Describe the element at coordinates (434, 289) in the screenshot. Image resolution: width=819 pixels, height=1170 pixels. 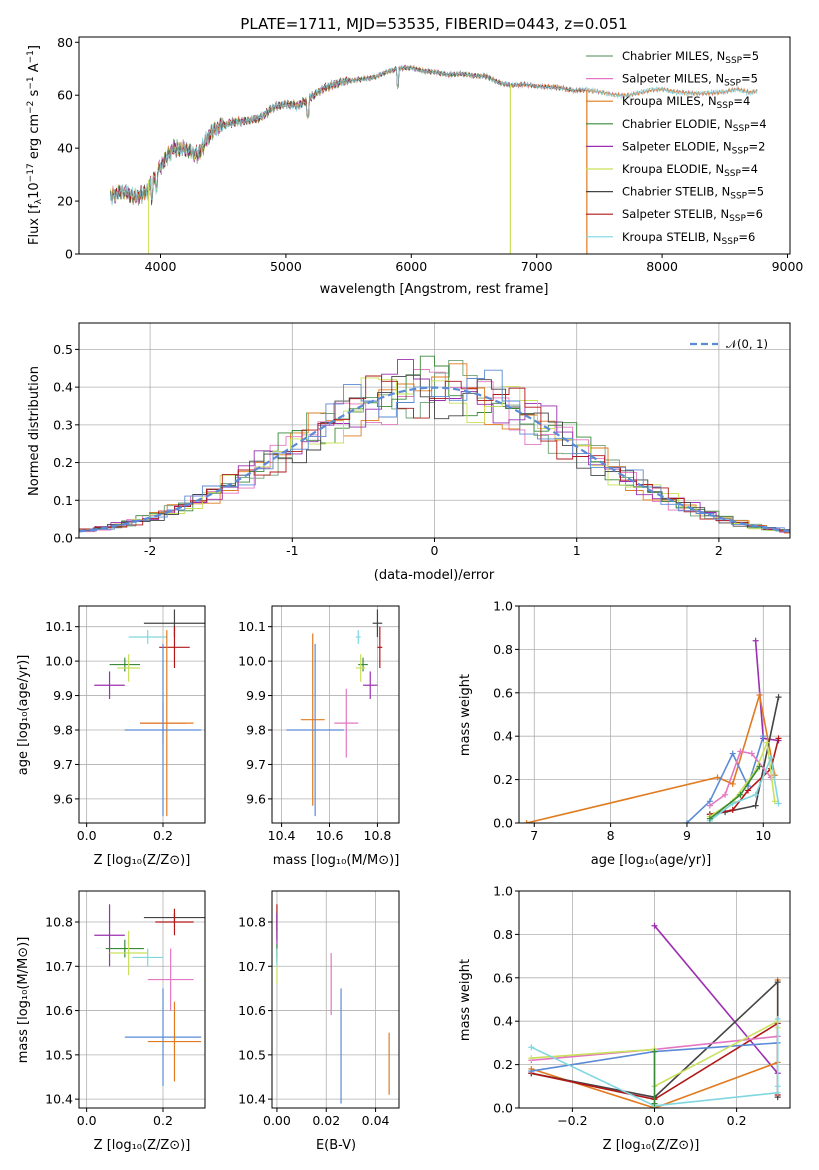
I see `x-axis-label: wavelength [Angstrom, rest frame]` at that location.